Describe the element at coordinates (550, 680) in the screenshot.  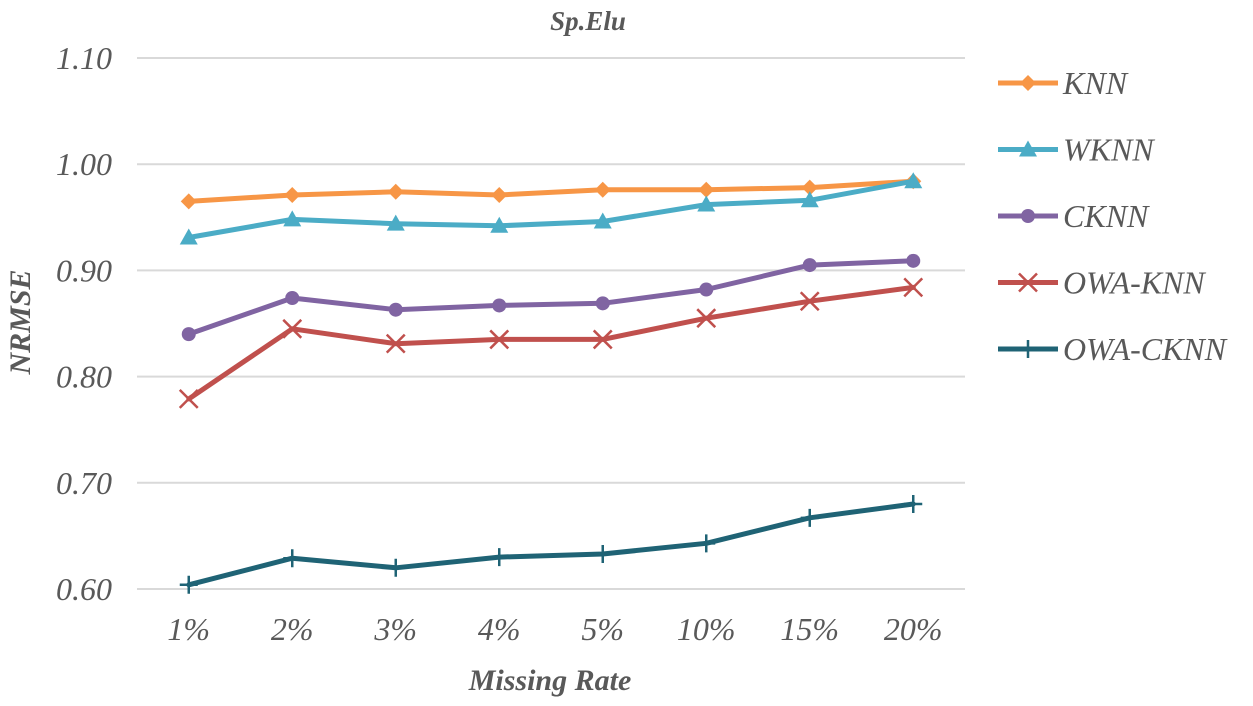
I see `x-axis-title: Missing Rate` at that location.